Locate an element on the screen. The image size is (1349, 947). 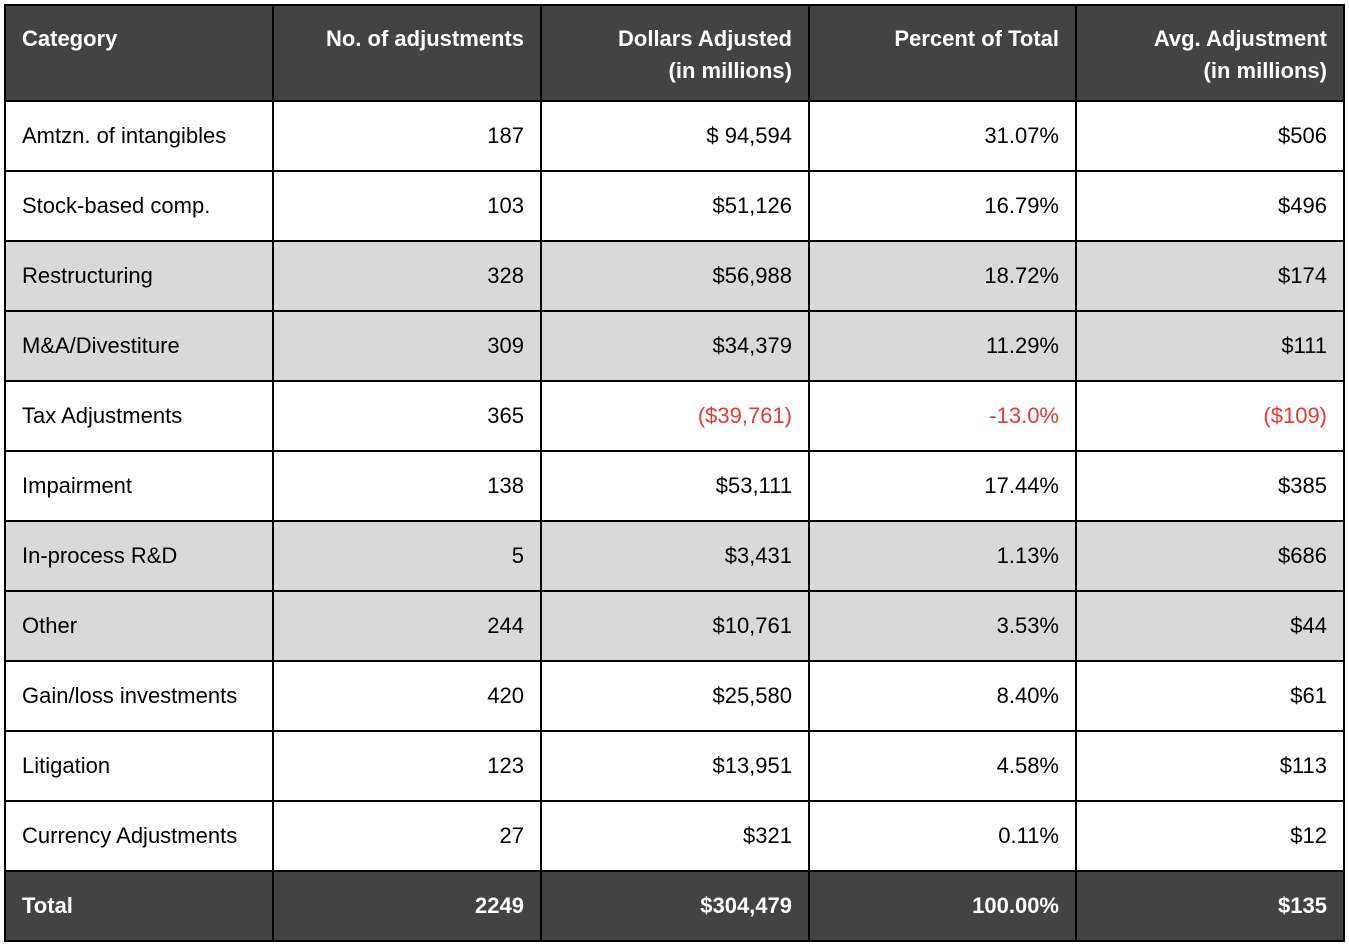
cell-category: Stock-based comp. is located at coordinates (139, 206).